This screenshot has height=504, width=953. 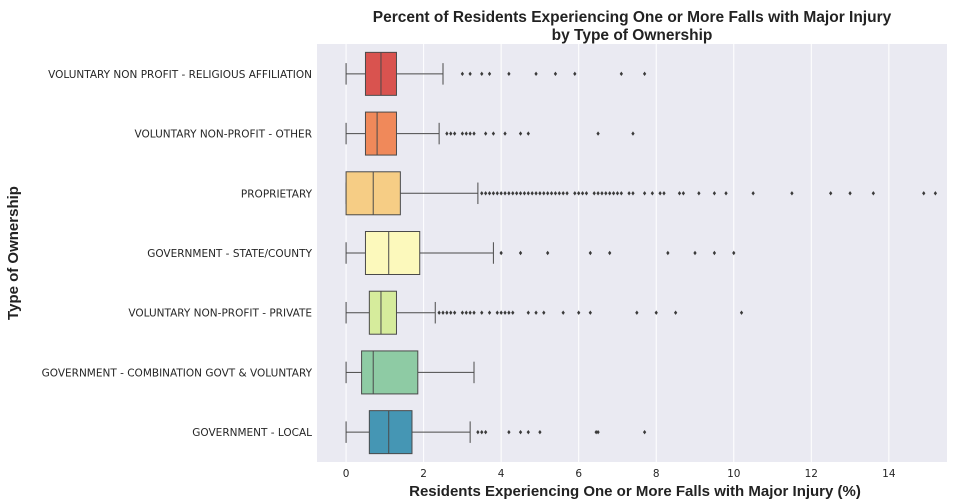 What do you see at coordinates (220, 314) in the screenshot?
I see `category-label: VOLUNTARY NON-PROFIT - PRIVATE` at bounding box center [220, 314].